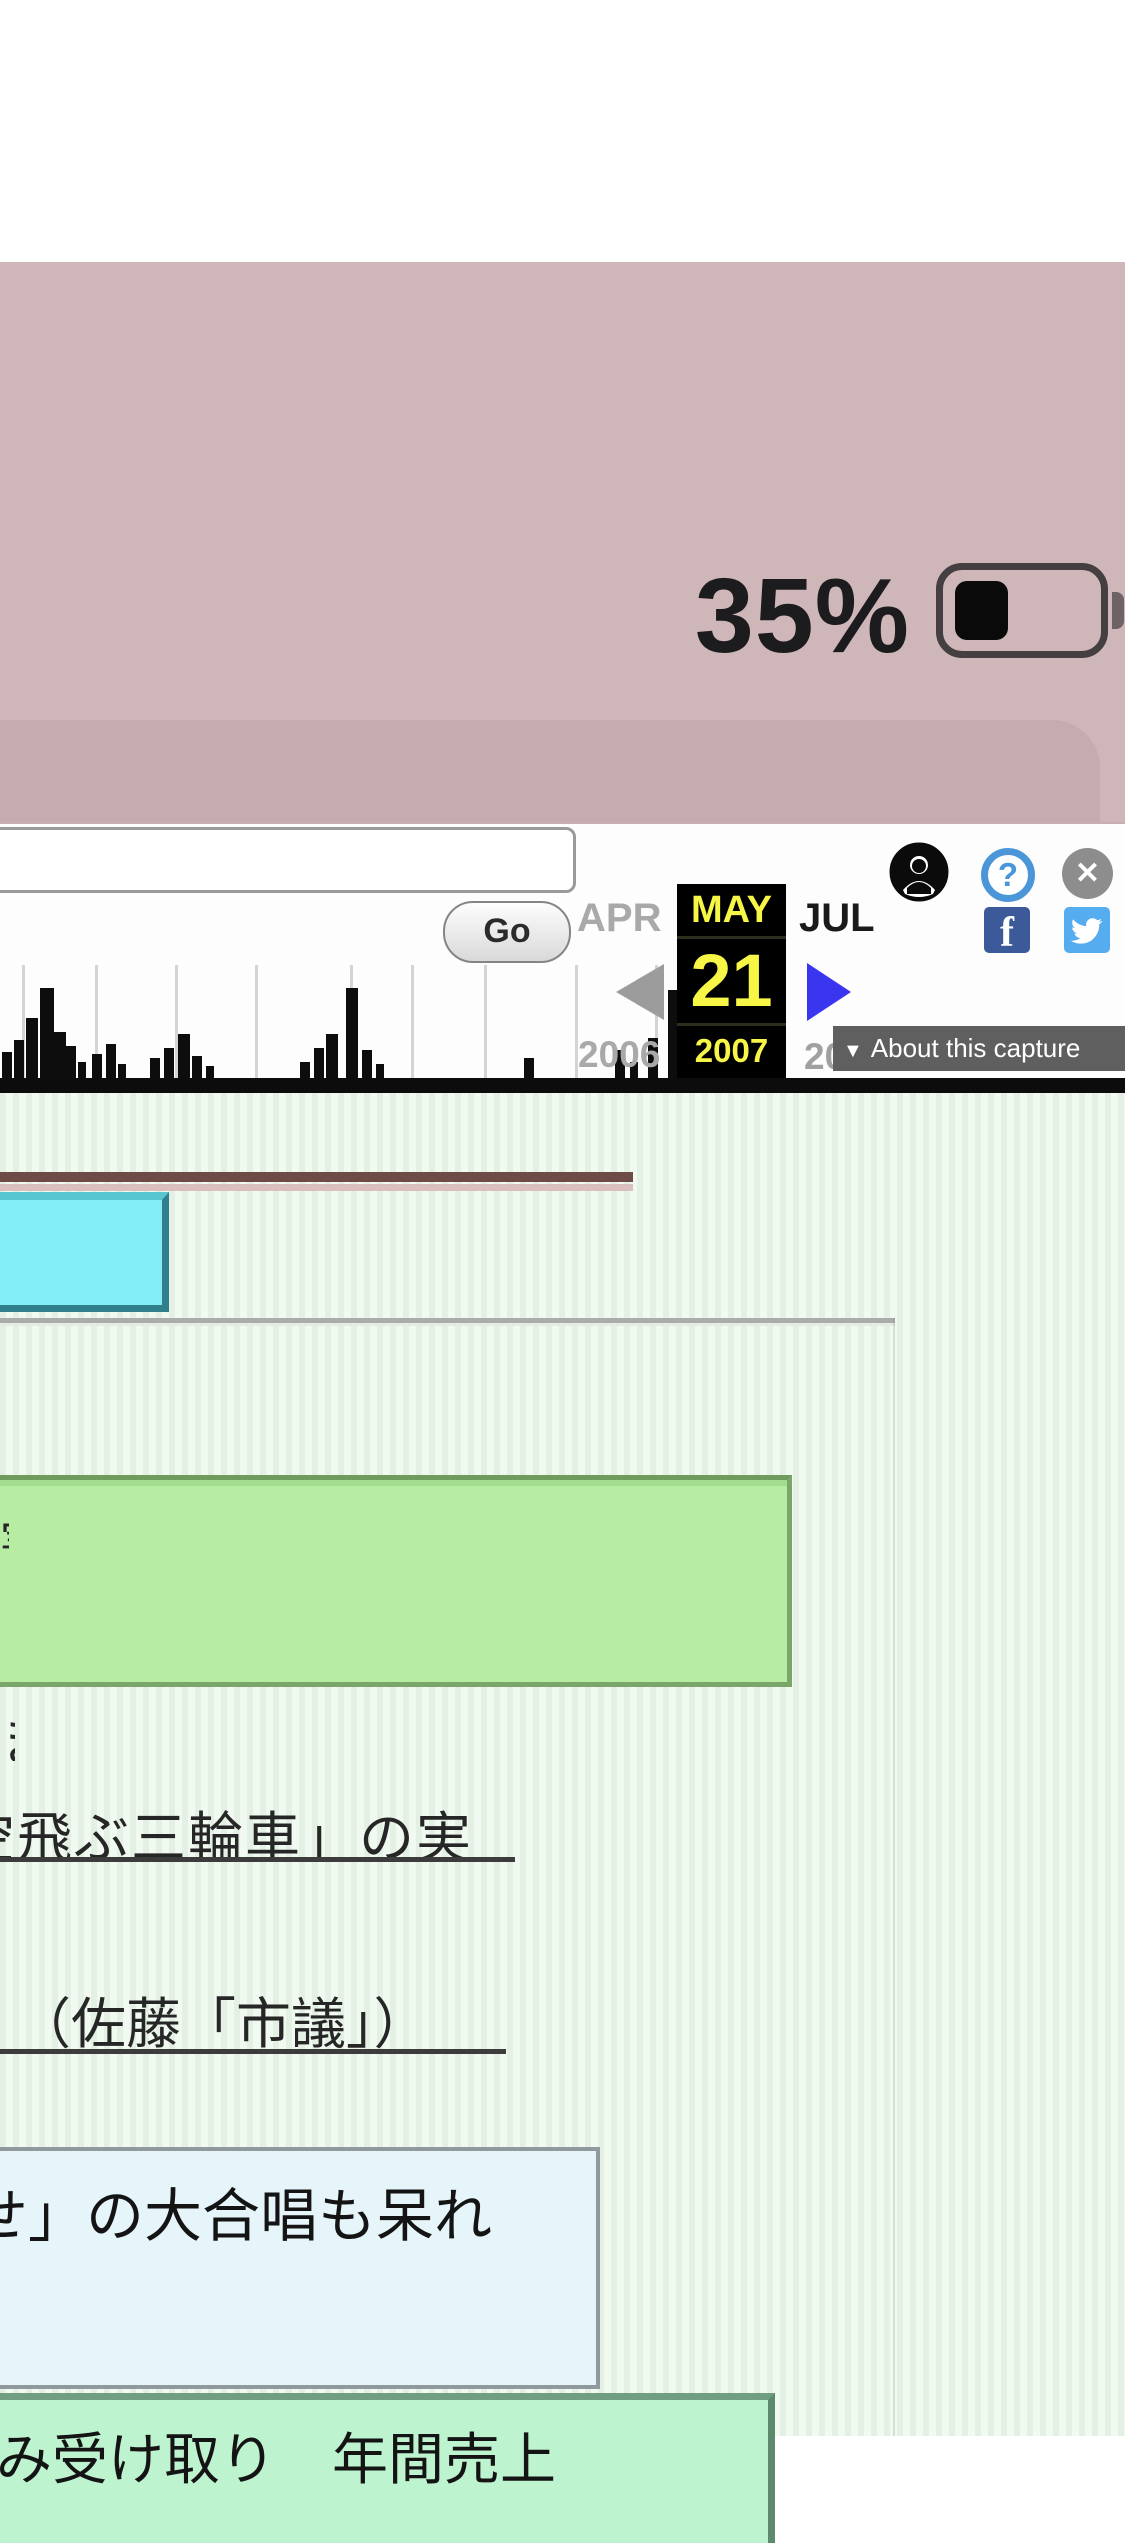 The height and width of the screenshot is (2543, 1125). What do you see at coordinates (829, 992) in the screenshot?
I see `next-capture-arrow-icon` at bounding box center [829, 992].